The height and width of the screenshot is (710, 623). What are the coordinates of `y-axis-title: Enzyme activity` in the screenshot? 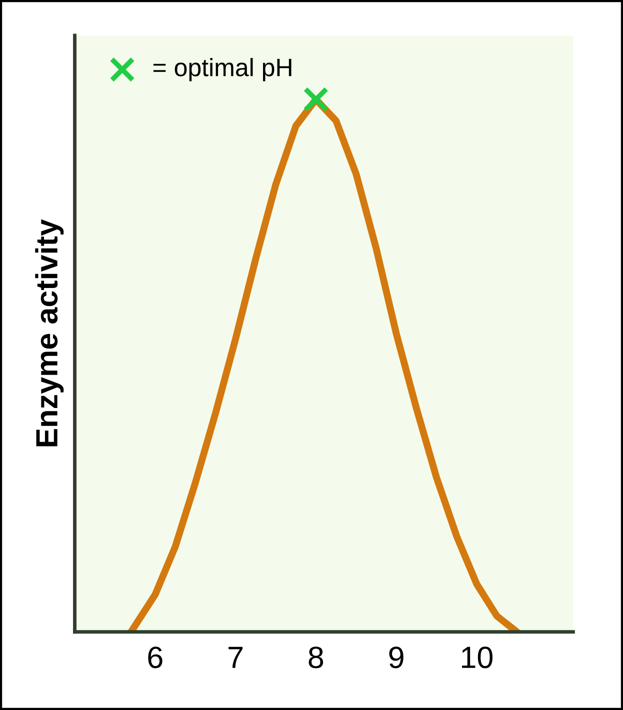 It's located at (49, 332).